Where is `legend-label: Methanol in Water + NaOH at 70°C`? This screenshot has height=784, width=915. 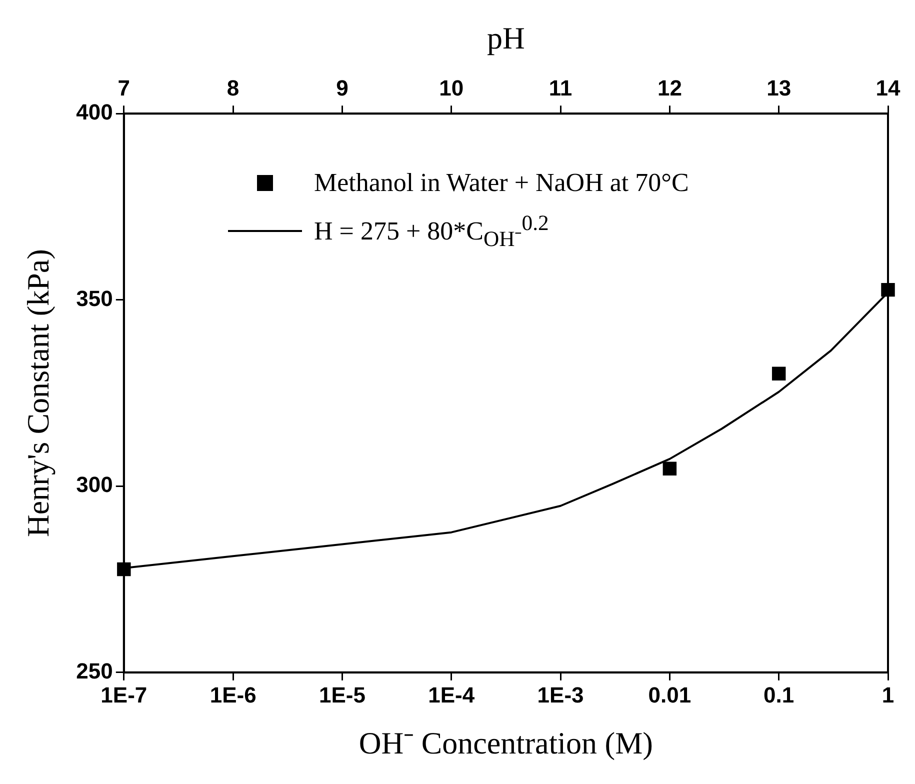 legend-label: Methanol in Water + NaOH at 70°C is located at coordinates (501, 183).